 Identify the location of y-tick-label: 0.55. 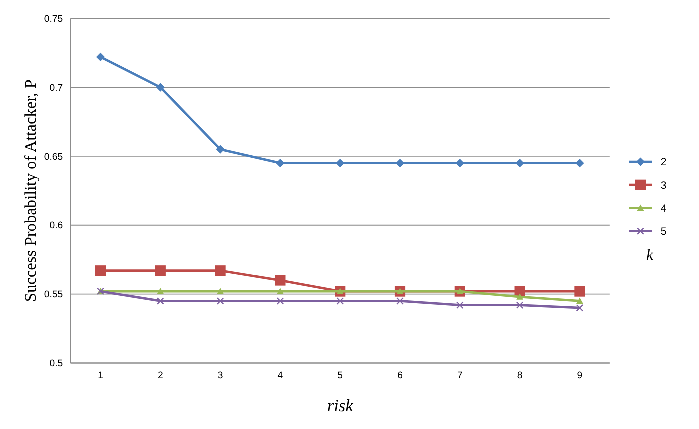
(54, 295).